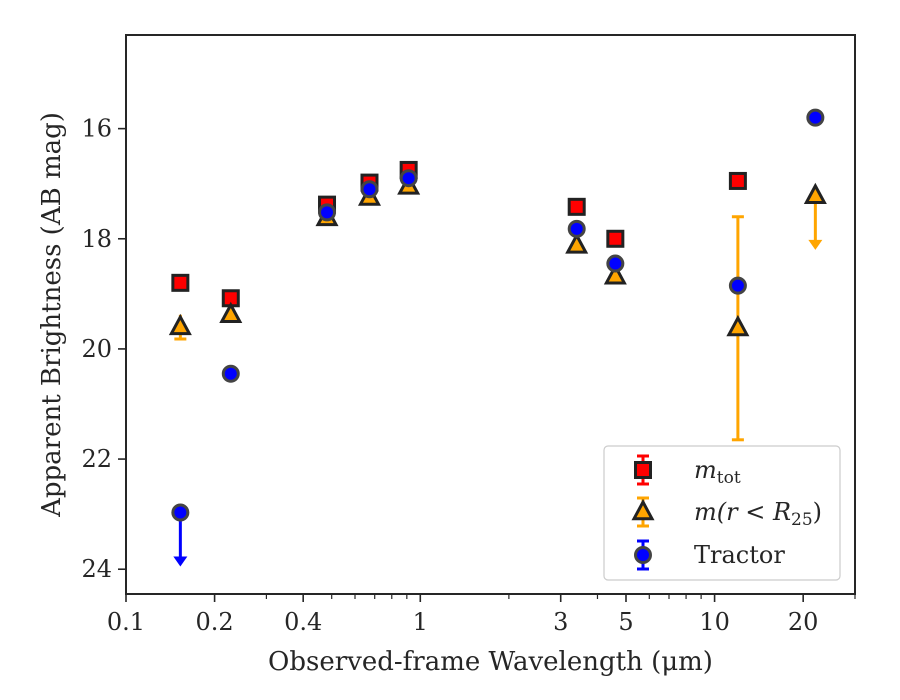  I want to click on legend-label: mtot, so click(717, 472).